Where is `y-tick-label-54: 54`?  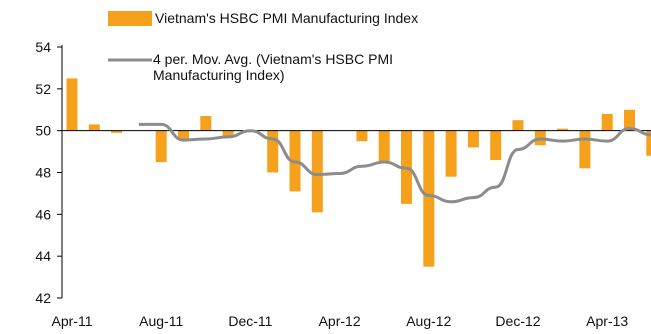 y-tick-label-54: 54 is located at coordinates (43, 47).